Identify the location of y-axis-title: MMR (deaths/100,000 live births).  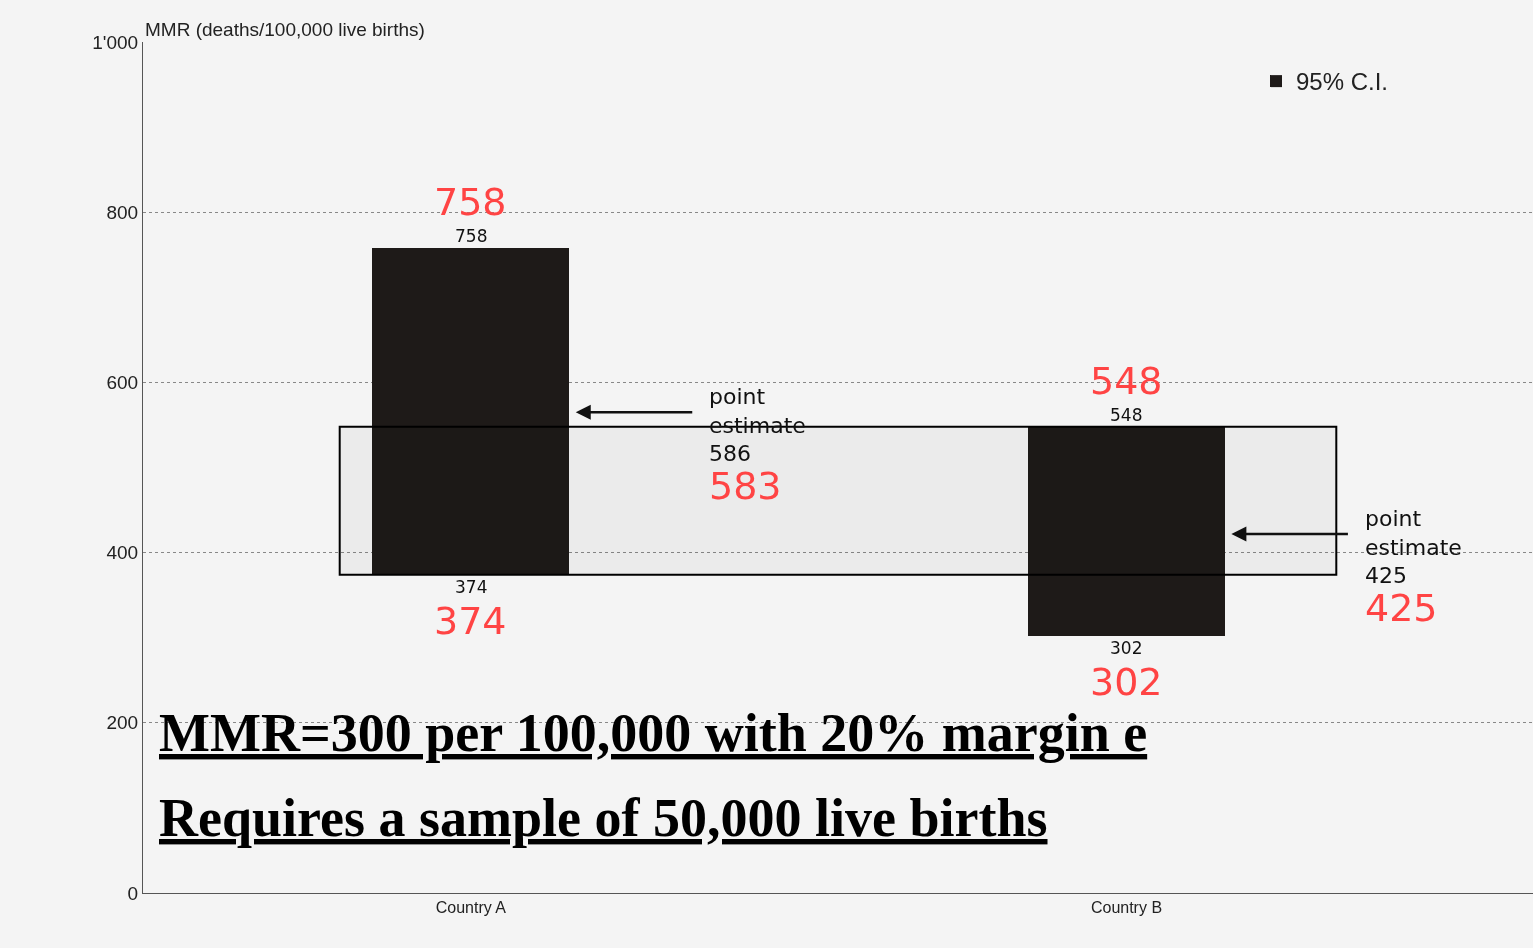
(285, 29).